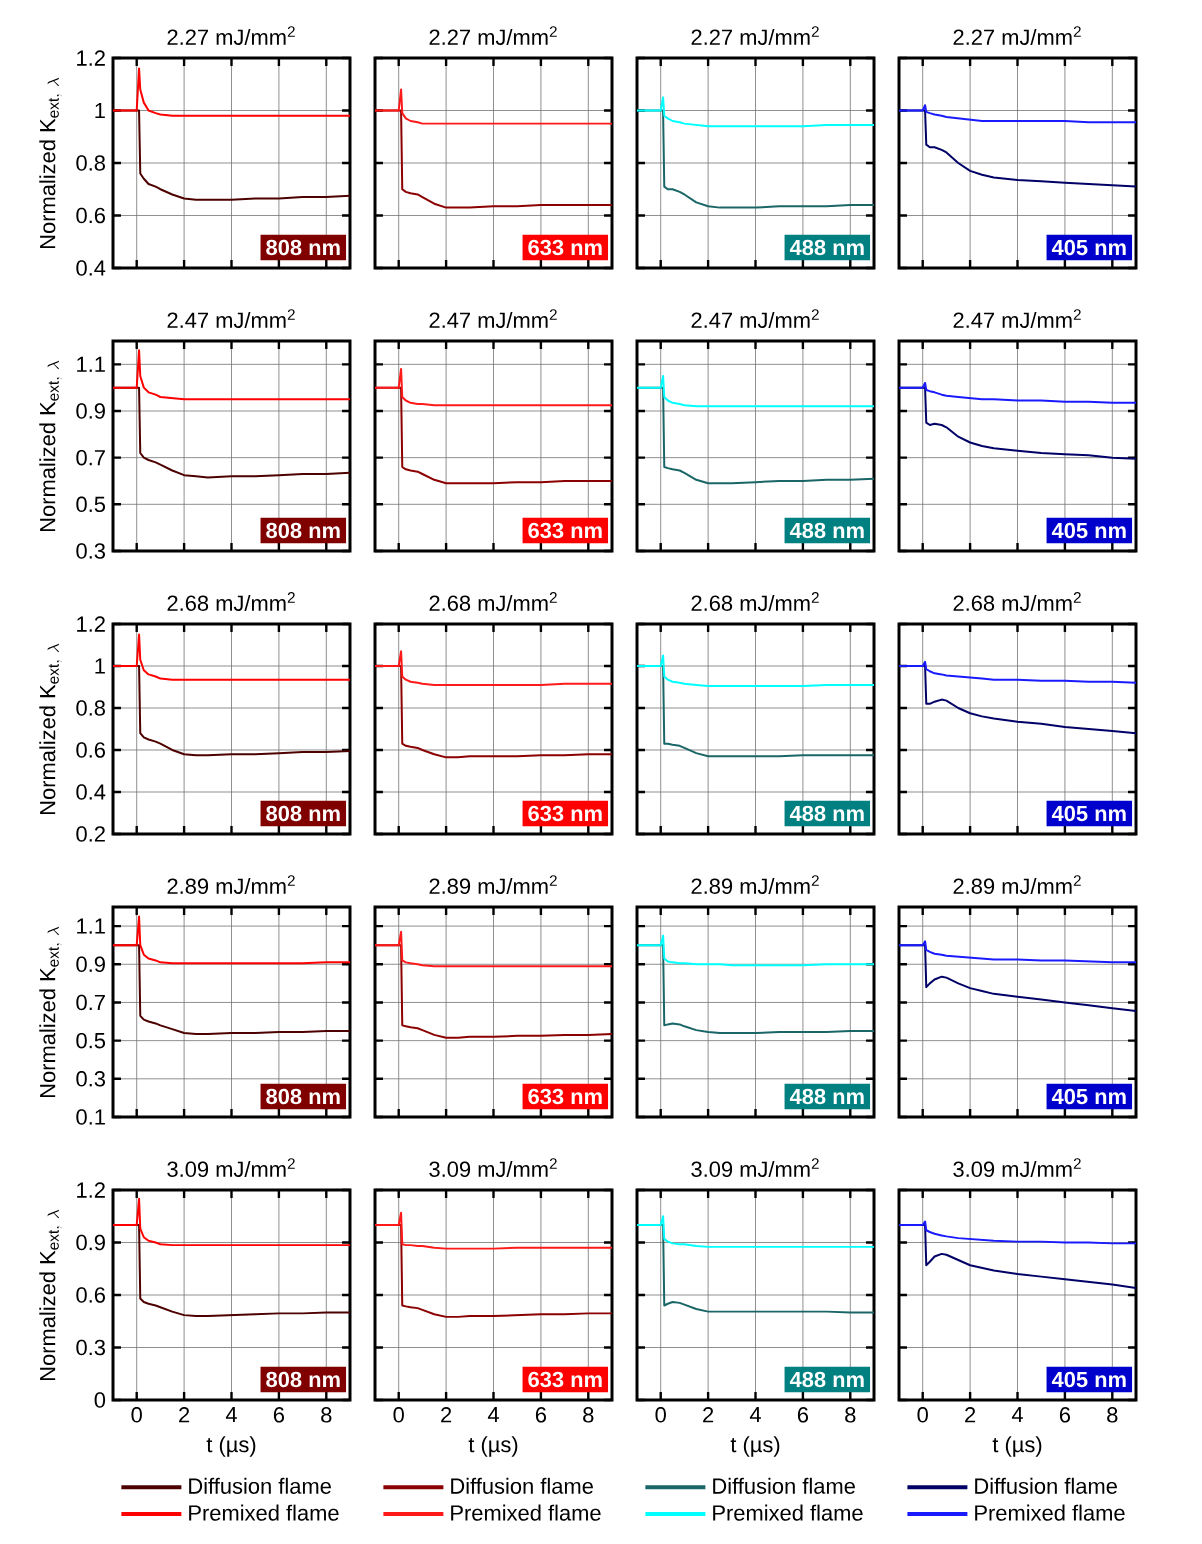 Image resolution: width=1202 pixels, height=1544 pixels. What do you see at coordinates (90, 834) in the screenshot?
I see `y-tick-label: 0.2` at bounding box center [90, 834].